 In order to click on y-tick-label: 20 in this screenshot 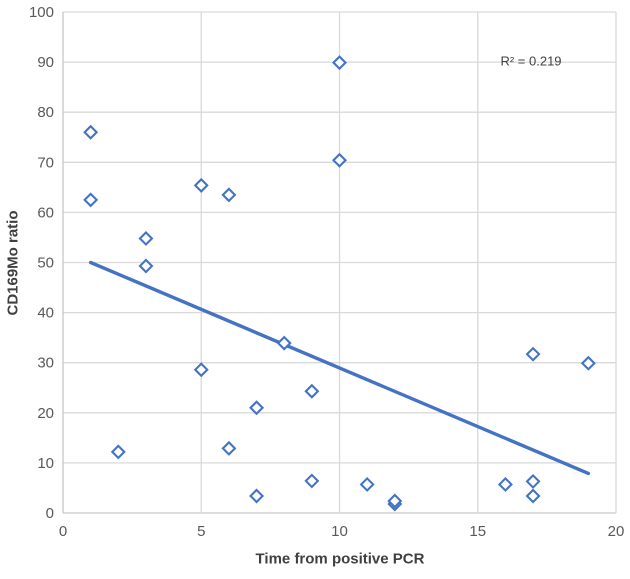, I will do `click(45, 413)`.